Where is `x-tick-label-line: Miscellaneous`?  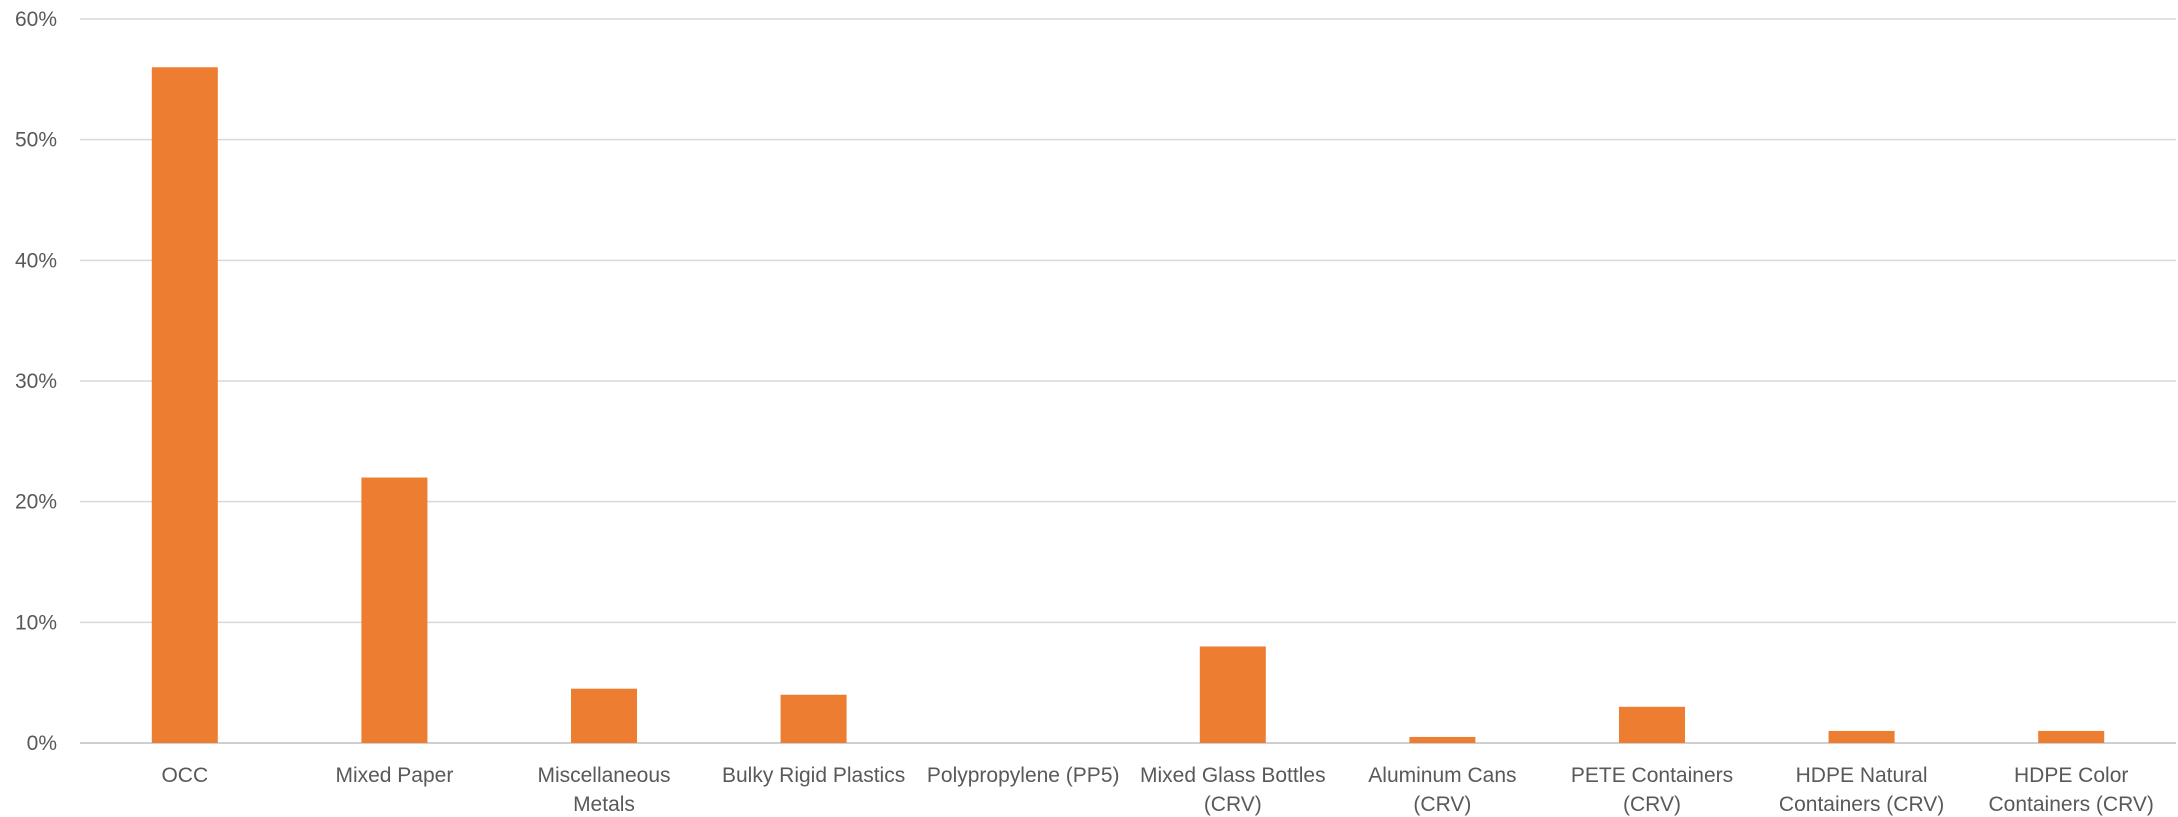 x-tick-label-line: Miscellaneous is located at coordinates (603, 775).